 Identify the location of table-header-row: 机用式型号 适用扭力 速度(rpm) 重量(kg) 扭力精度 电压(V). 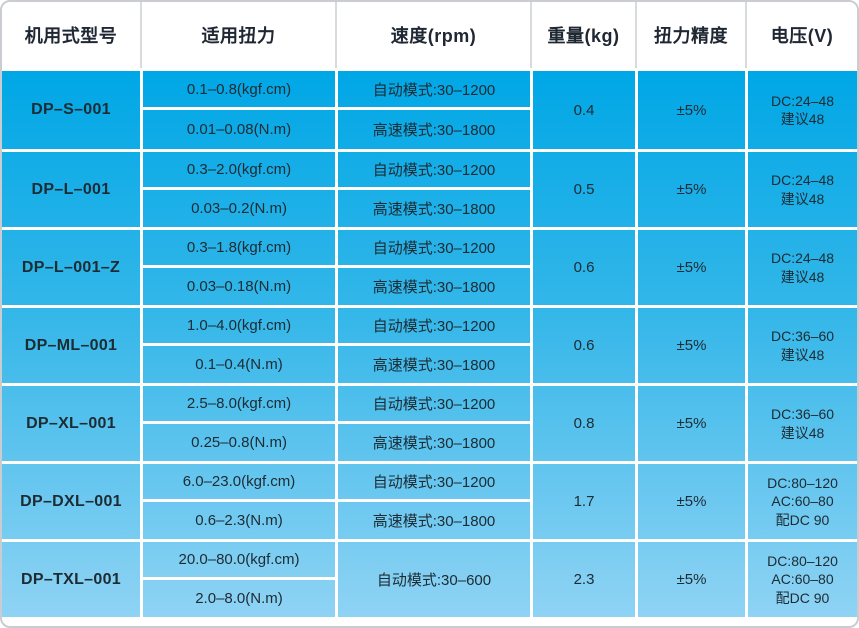
(429, 35).